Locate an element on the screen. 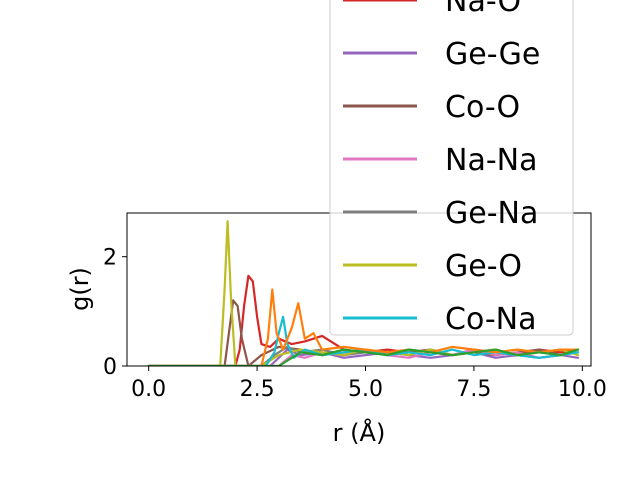 The width and height of the screenshot is (640, 480). x-tick-label: 7.5 is located at coordinates (473, 389).